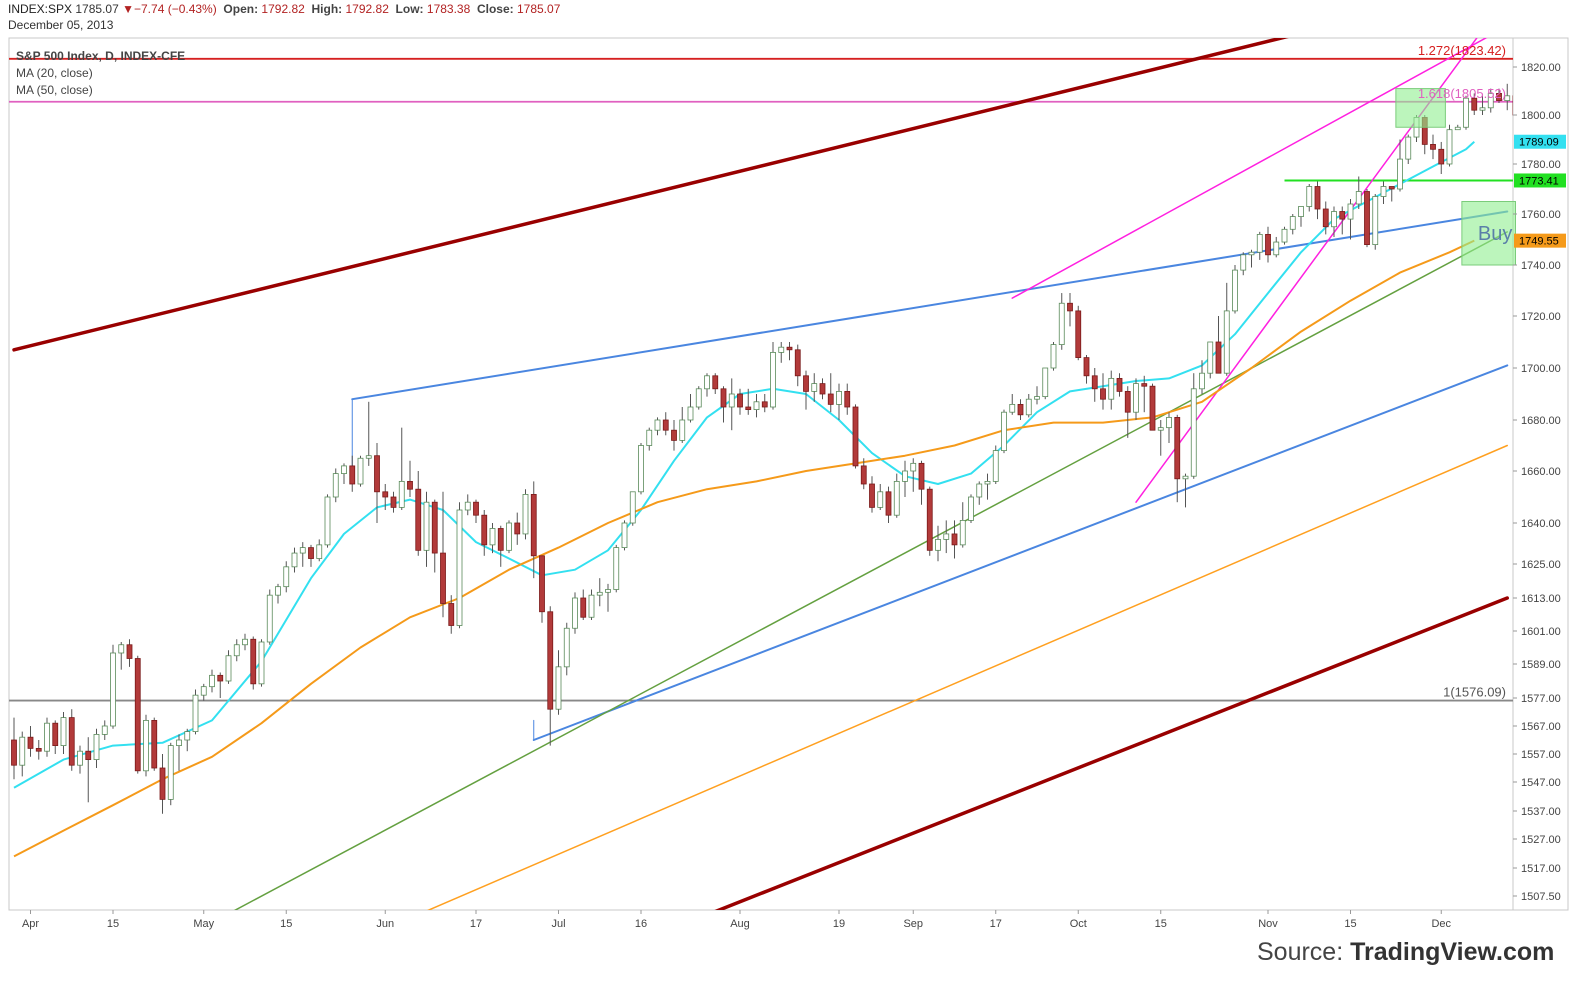 The image size is (1575, 985). What do you see at coordinates (1462, 93) in the screenshot?
I see `level-label: 1.618(1805.52)` at bounding box center [1462, 93].